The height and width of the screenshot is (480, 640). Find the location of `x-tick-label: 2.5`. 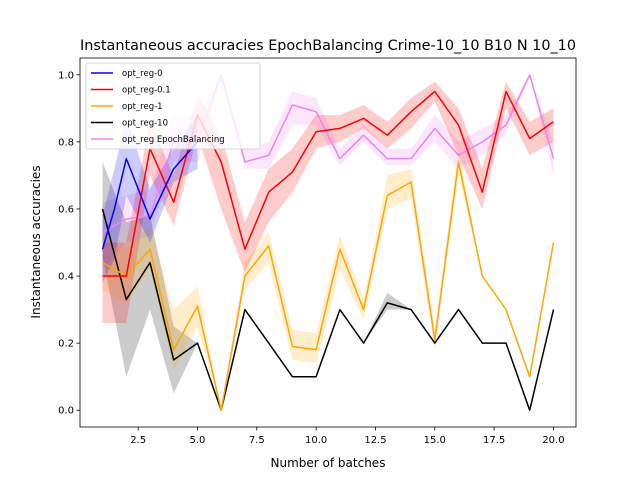

x-tick-label: 2.5 is located at coordinates (138, 440).